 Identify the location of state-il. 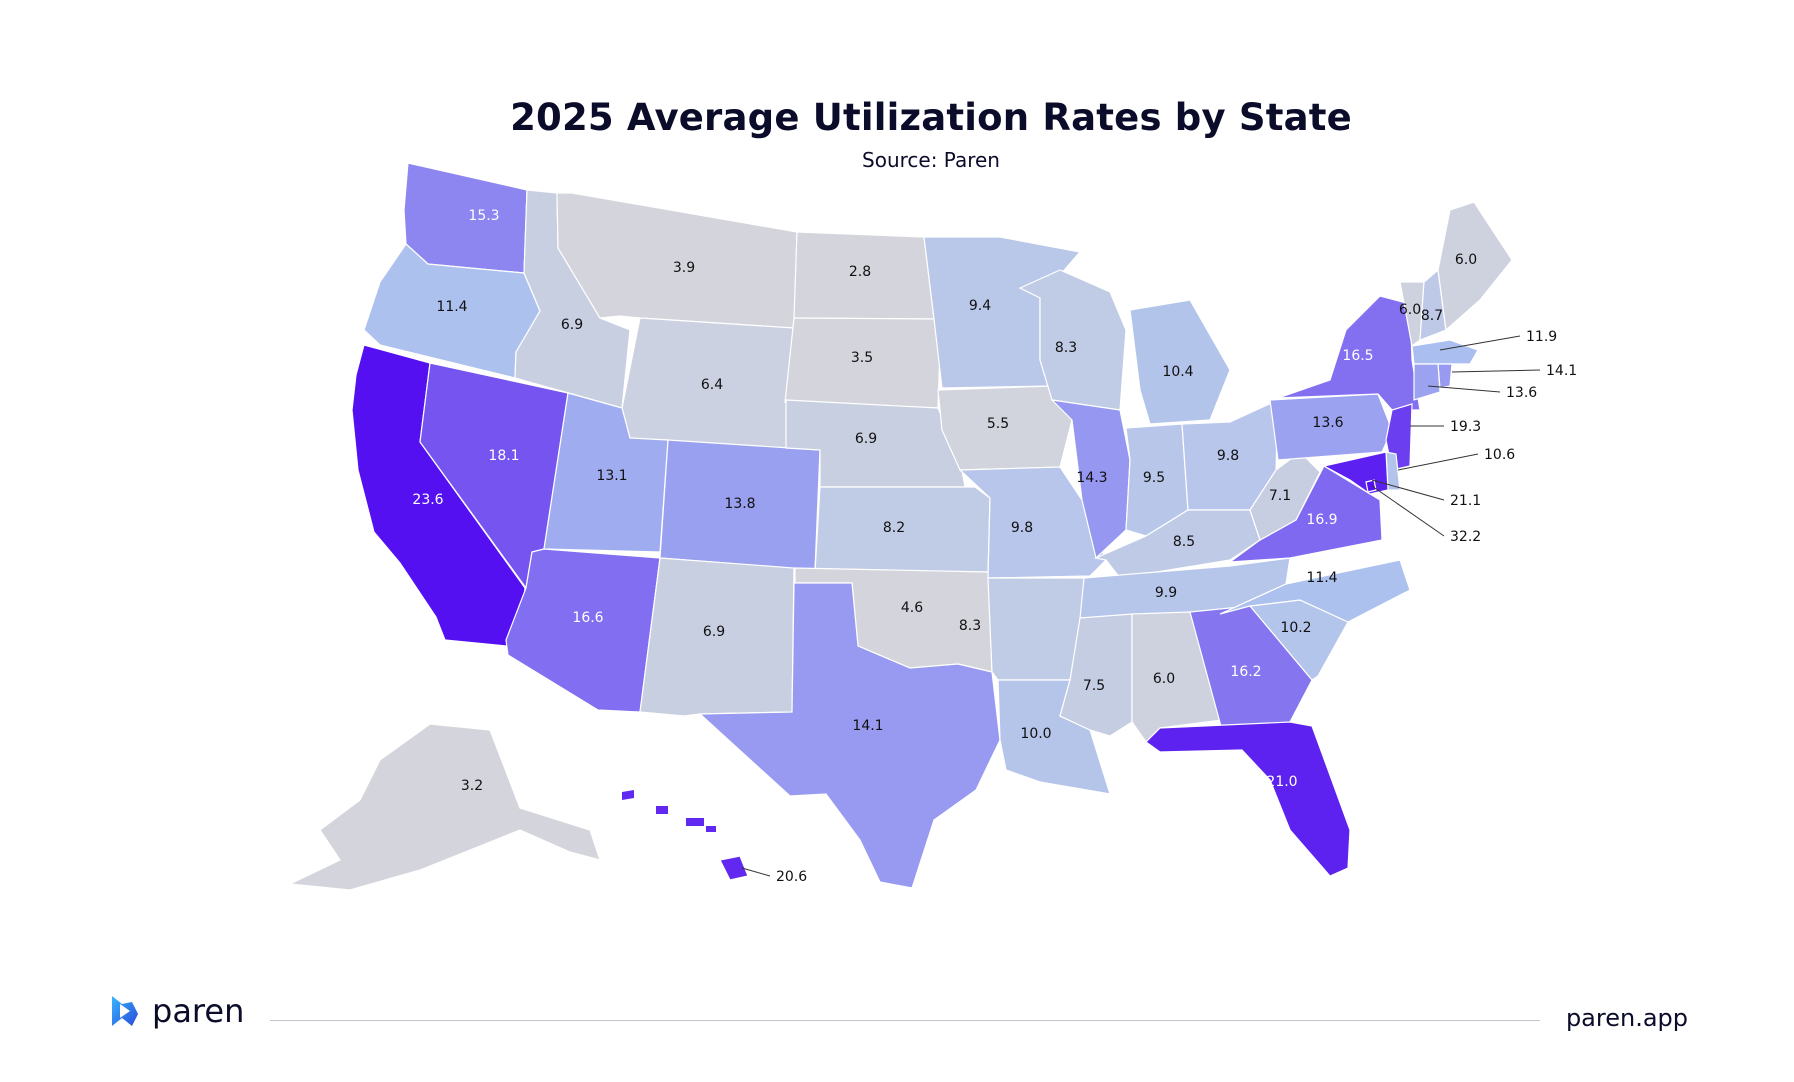
(1090, 479).